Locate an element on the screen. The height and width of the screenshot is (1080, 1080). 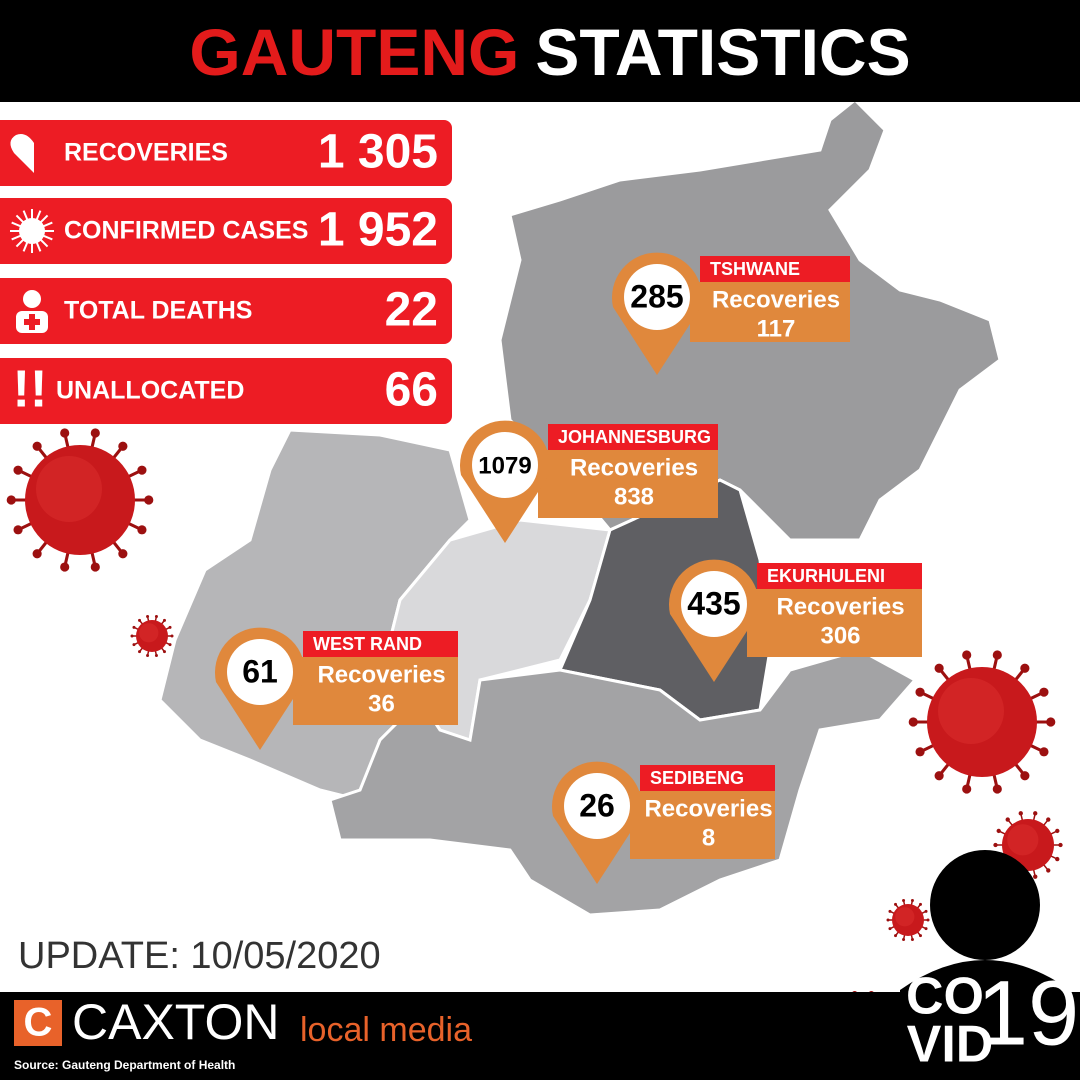
covid-line2: VID is located at coordinates (950, 1045).